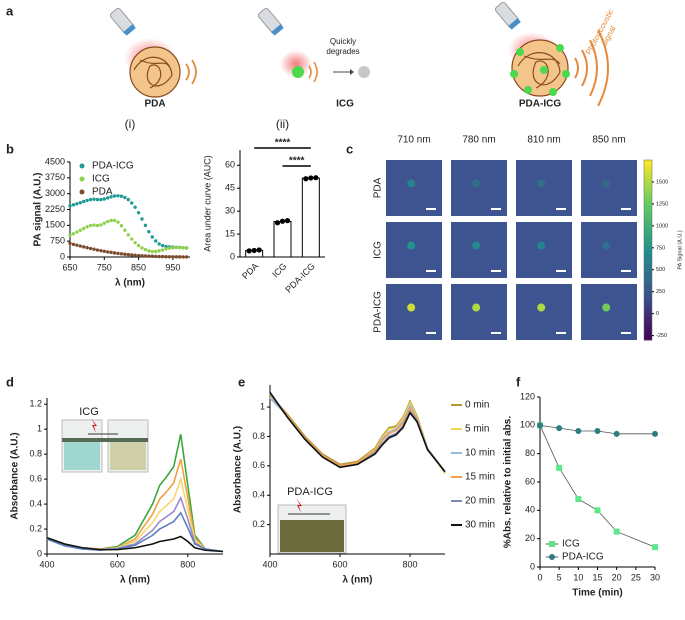 The image size is (685, 620). What do you see at coordinates (10, 10) in the screenshot?
I see `panel-label: a` at bounding box center [10, 10].